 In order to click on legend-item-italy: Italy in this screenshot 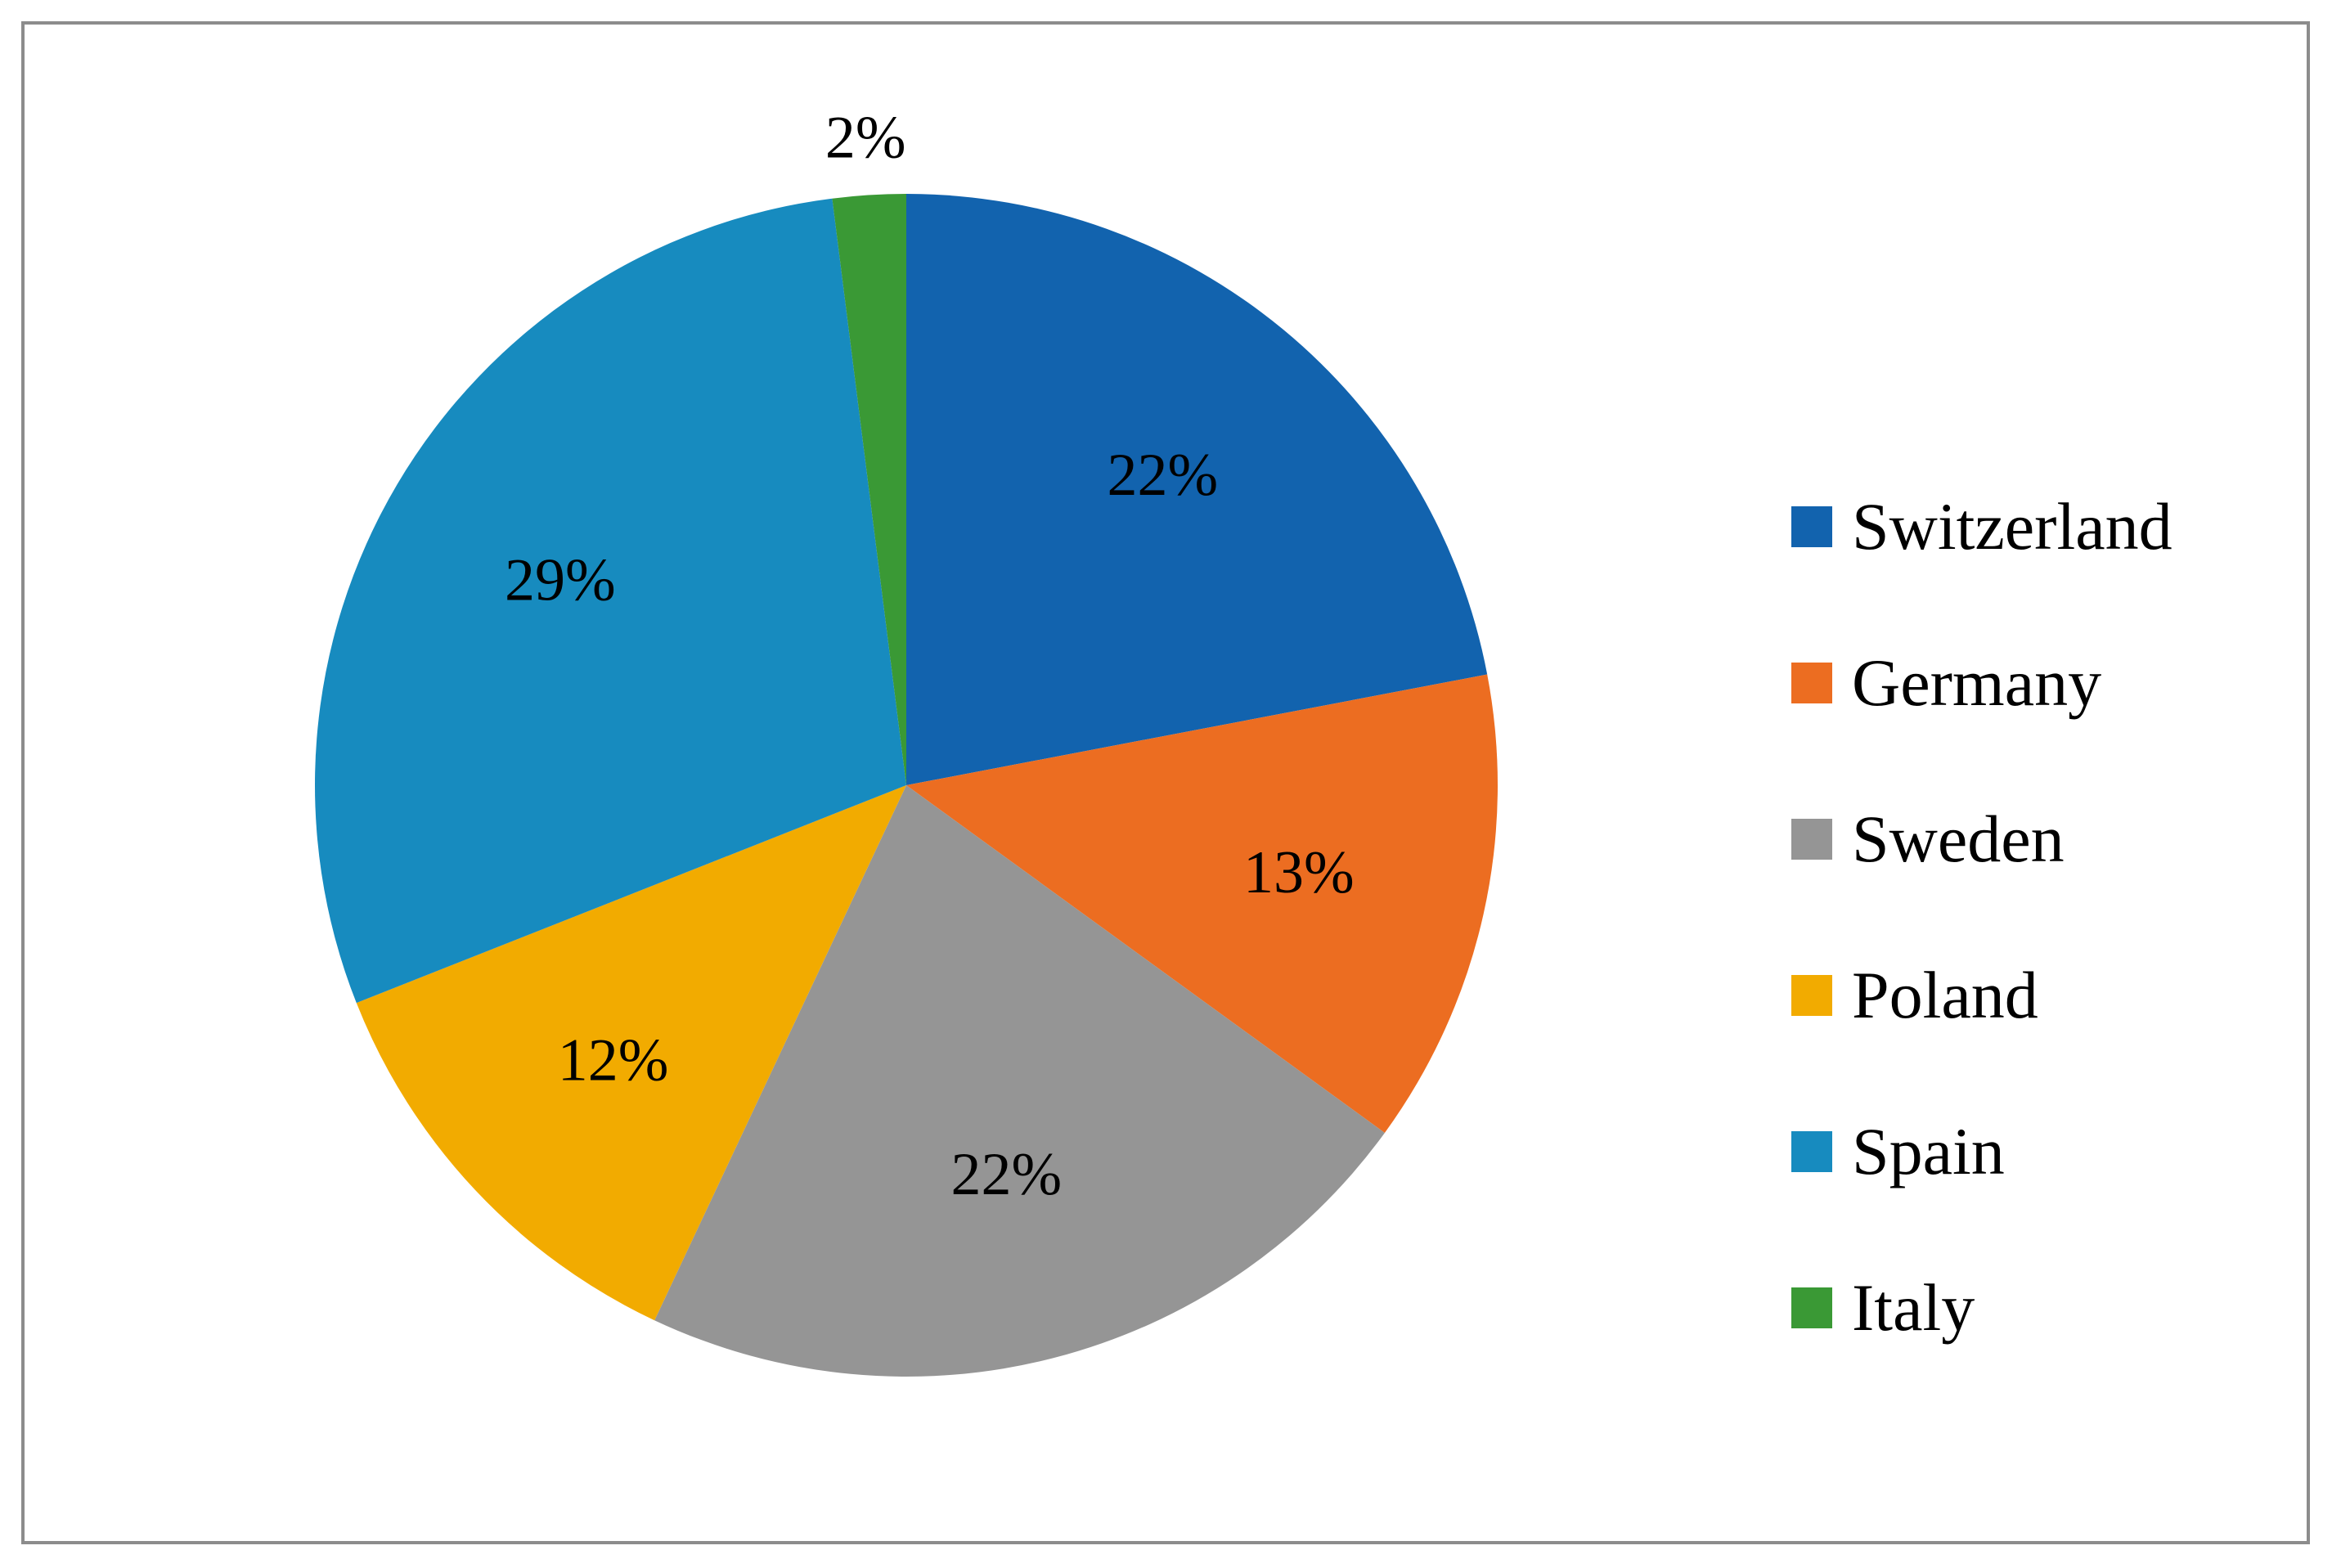, I will do `click(2036, 1307)`.